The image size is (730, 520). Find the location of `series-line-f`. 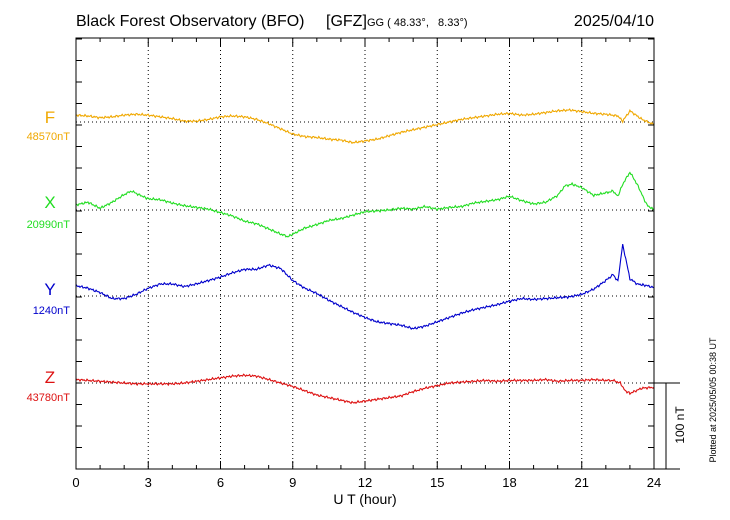

series-line-f is located at coordinates (365, 126).